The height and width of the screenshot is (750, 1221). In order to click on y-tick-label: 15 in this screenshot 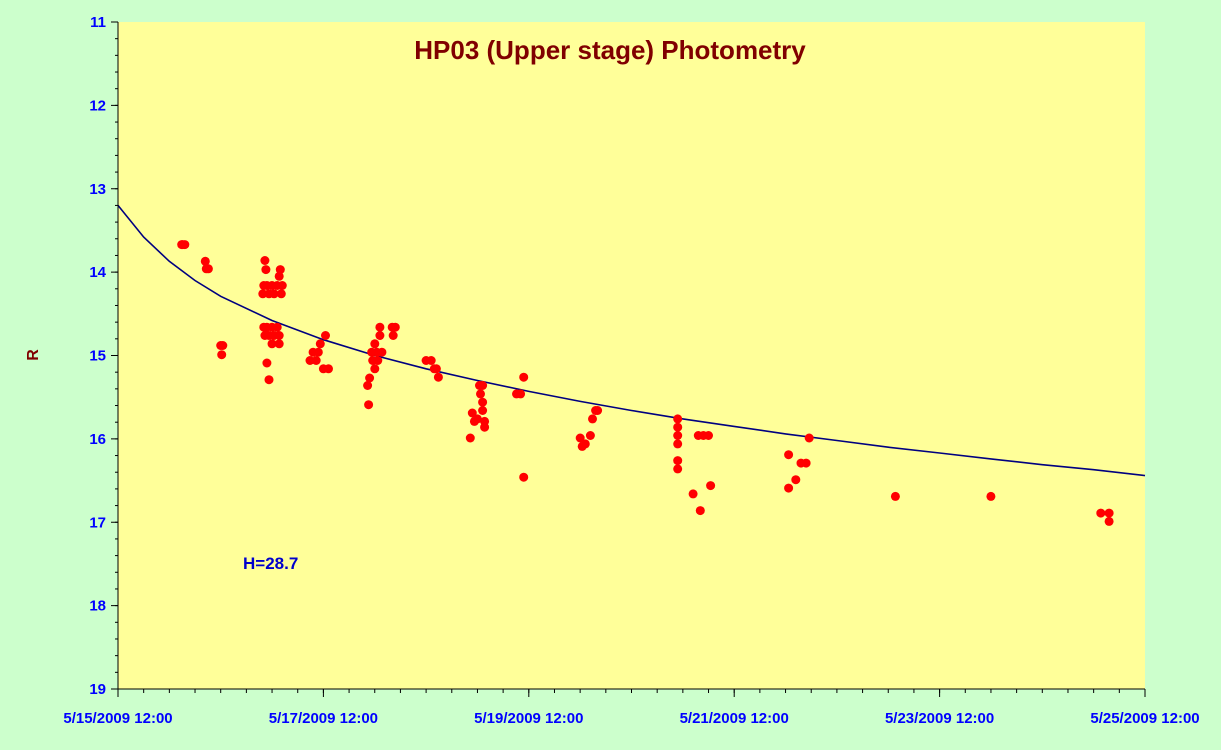, I will do `click(97, 356)`.